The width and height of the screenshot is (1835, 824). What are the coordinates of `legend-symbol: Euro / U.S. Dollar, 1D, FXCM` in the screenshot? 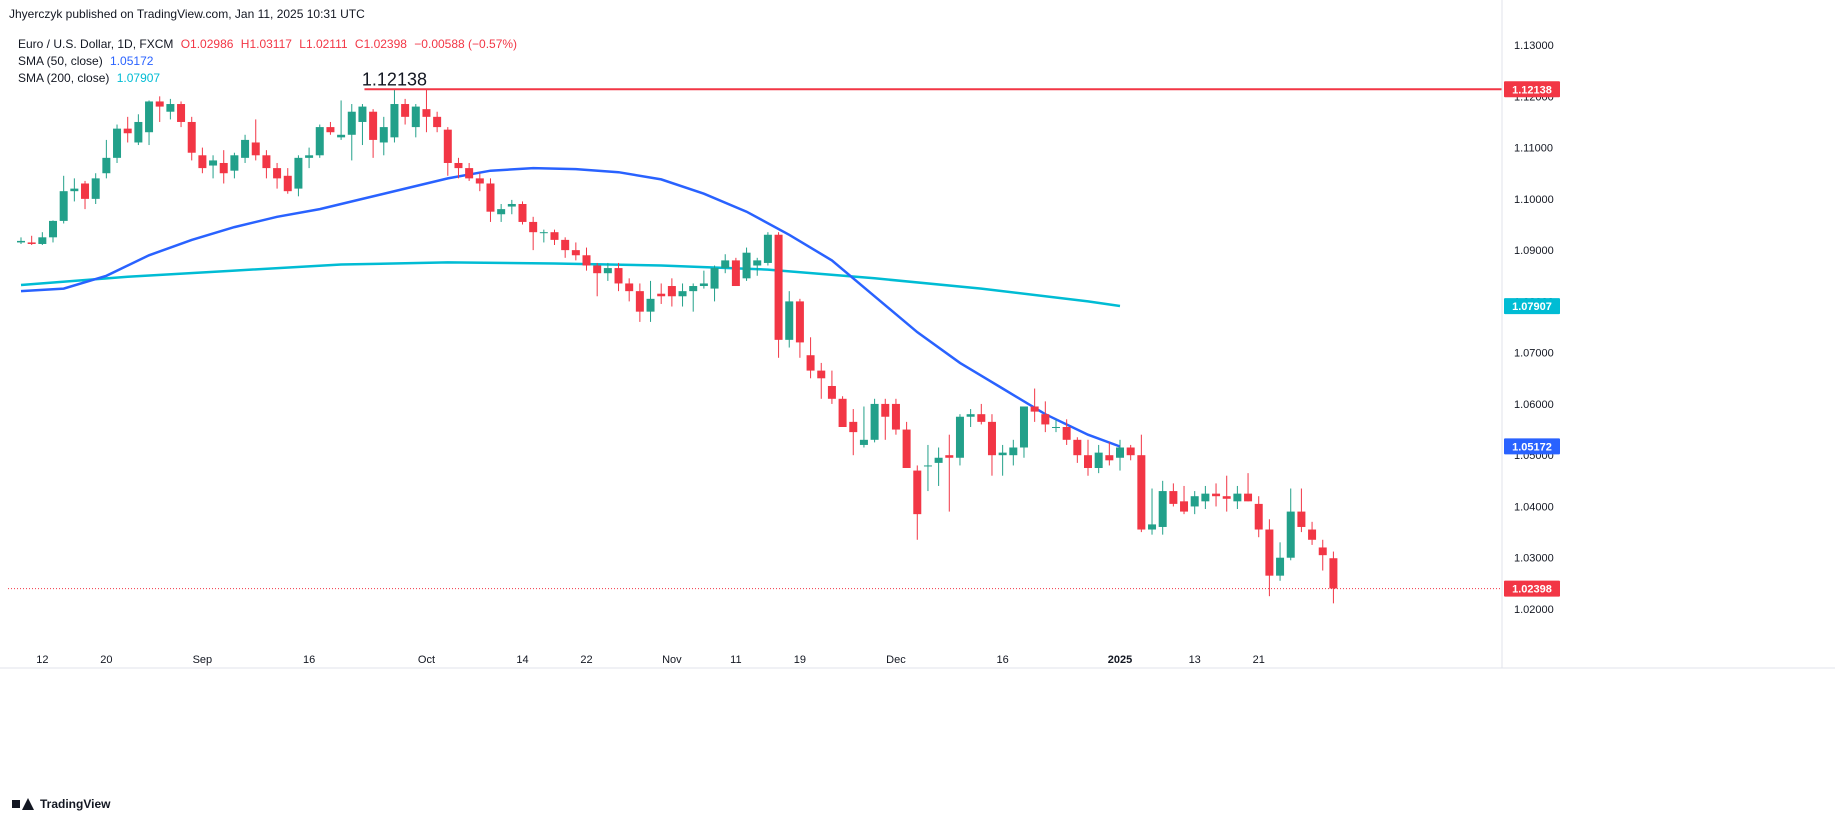 It's located at (96, 44).